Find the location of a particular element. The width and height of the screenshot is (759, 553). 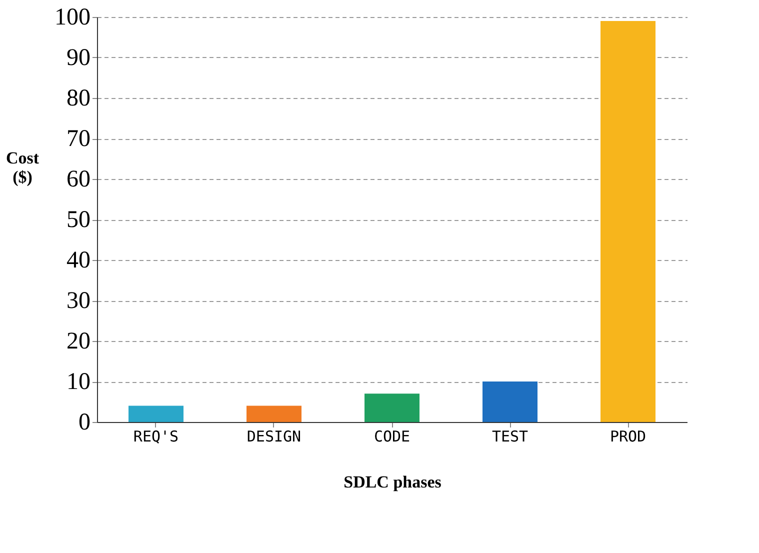

x-axis-title: SDLC phases is located at coordinates (393, 482).